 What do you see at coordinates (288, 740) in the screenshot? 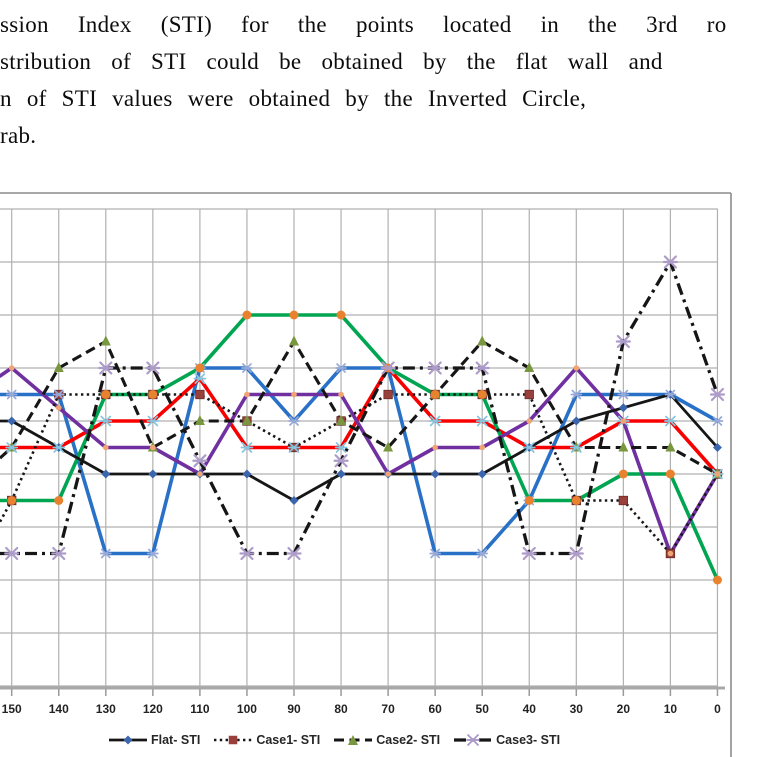
I see `legend-label: Case1- STI` at bounding box center [288, 740].